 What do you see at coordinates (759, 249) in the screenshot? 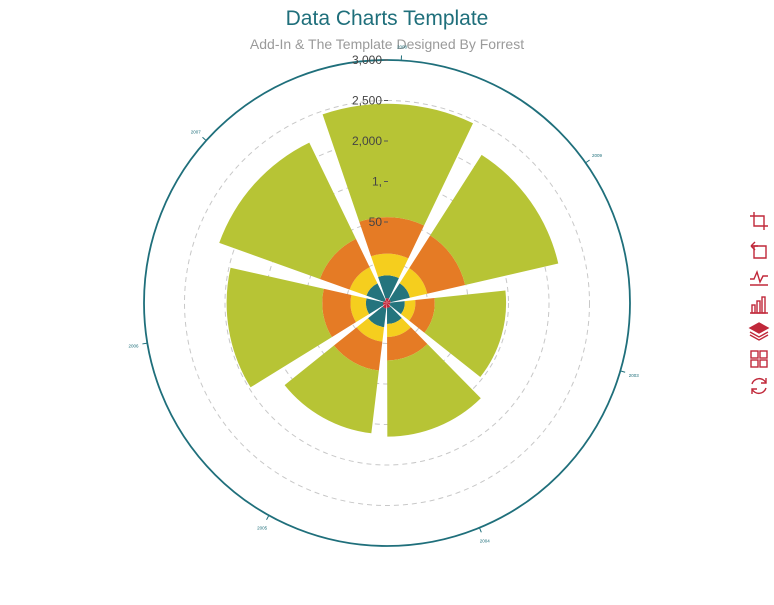
I see `zoom-reset-icon` at bounding box center [759, 249].